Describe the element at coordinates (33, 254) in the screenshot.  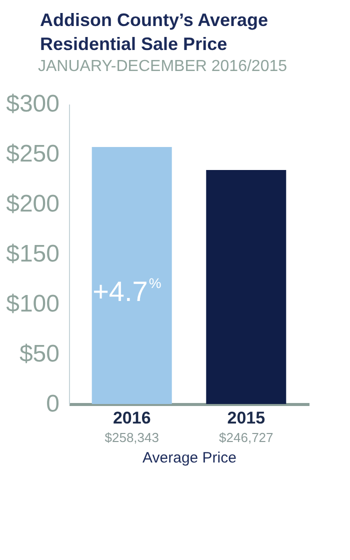
I see `y-tick-label: $150` at that location.